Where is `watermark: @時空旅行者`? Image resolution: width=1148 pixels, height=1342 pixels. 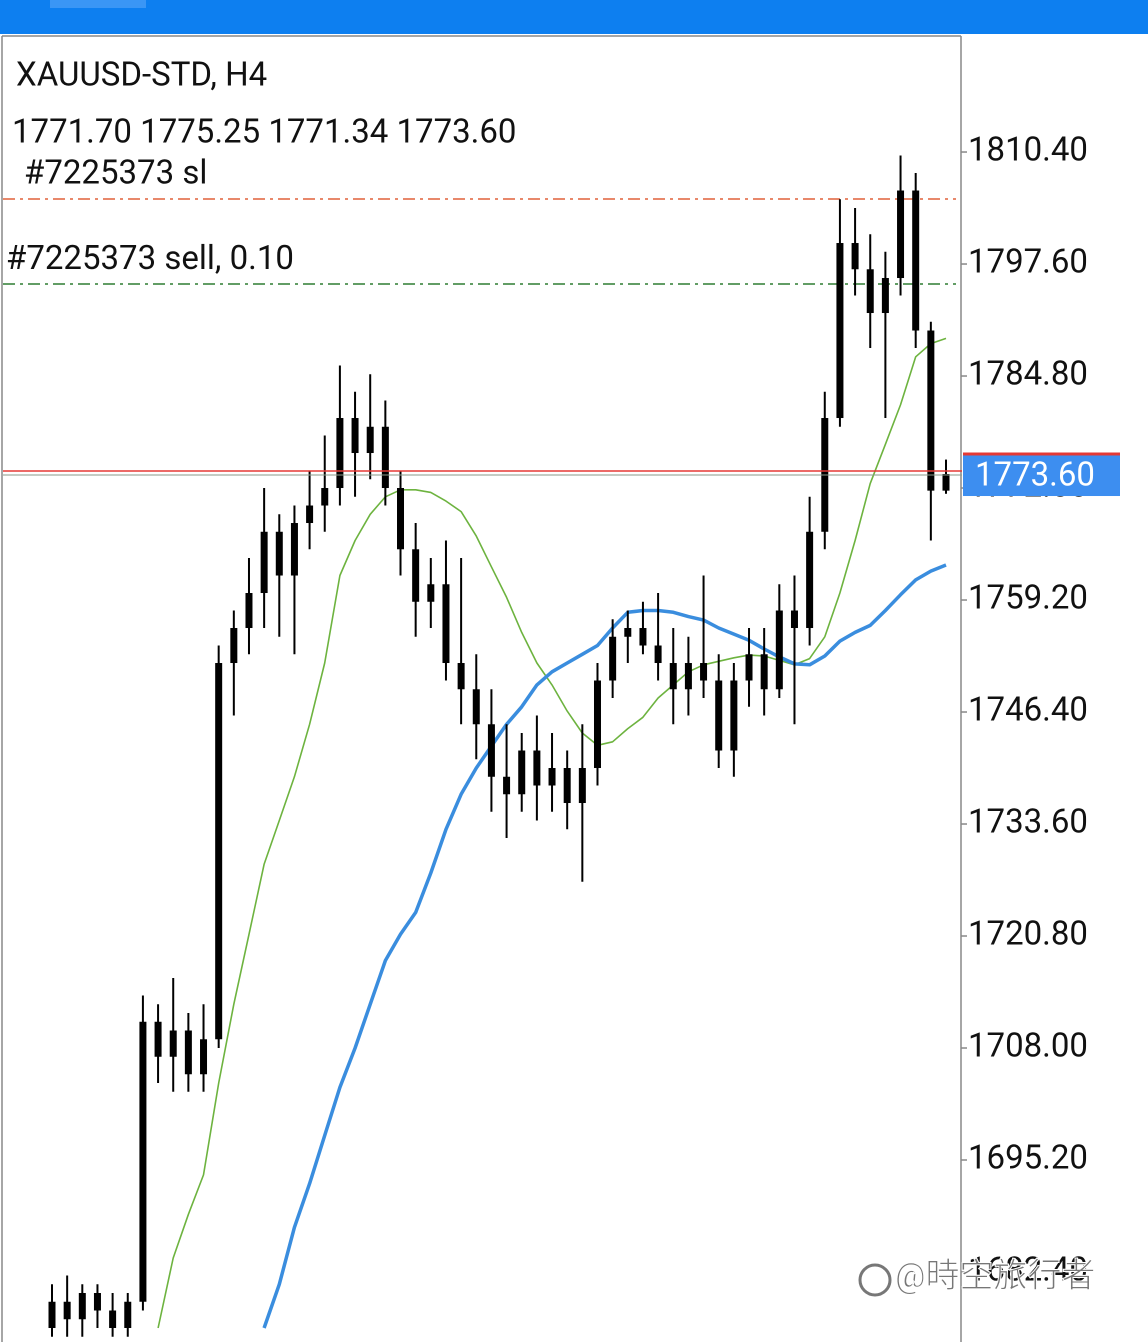 watermark: @時空旅行者 is located at coordinates (995, 1276).